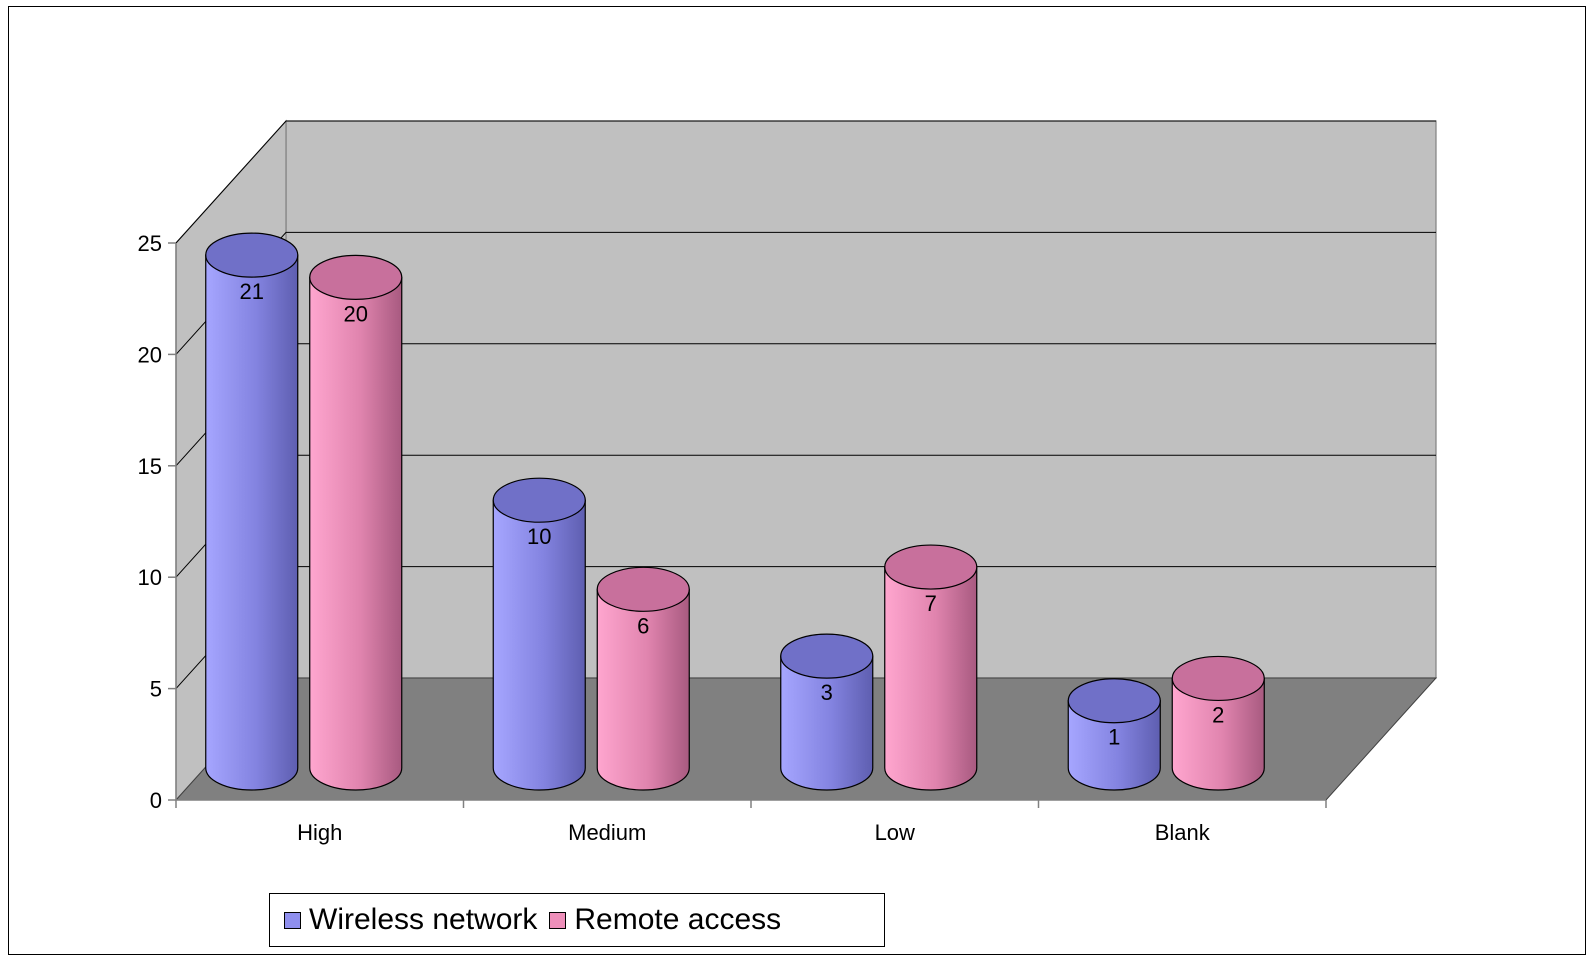 This screenshot has height=961, width=1594. What do you see at coordinates (1218, 714) in the screenshot?
I see `data-label-blank-remote-access: 2` at bounding box center [1218, 714].